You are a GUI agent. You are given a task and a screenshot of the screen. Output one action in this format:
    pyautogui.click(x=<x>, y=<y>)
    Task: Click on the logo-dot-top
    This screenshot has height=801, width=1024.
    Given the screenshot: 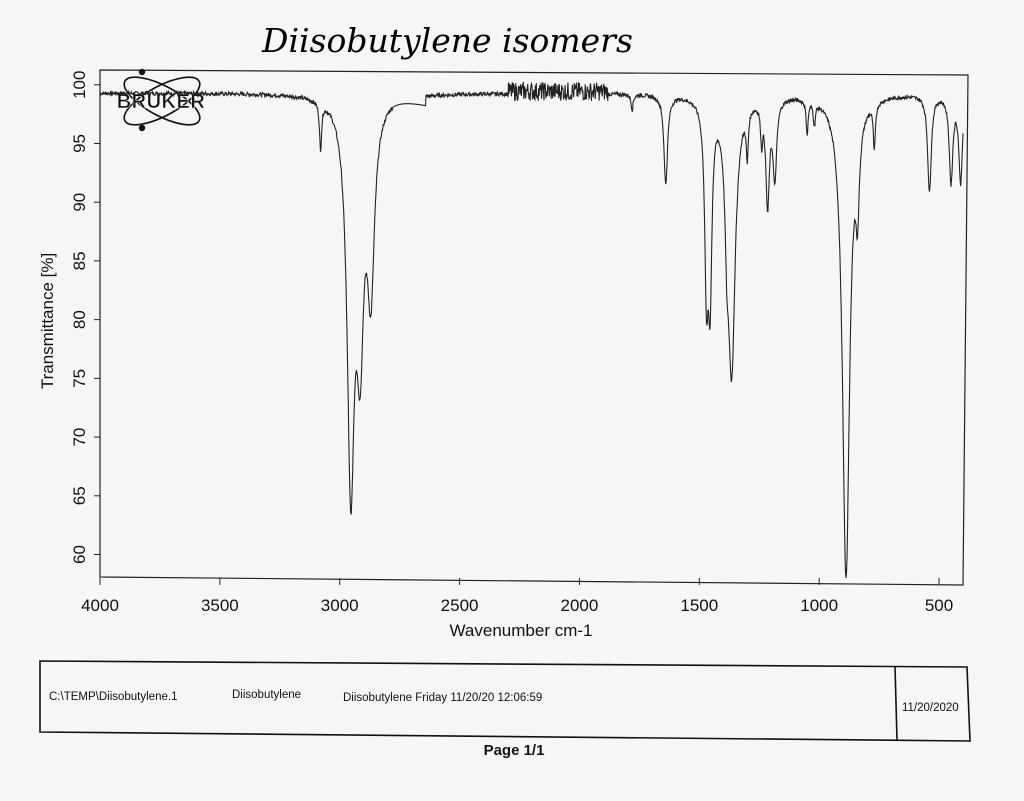 What is the action you would take?
    pyautogui.click(x=142, y=72)
    